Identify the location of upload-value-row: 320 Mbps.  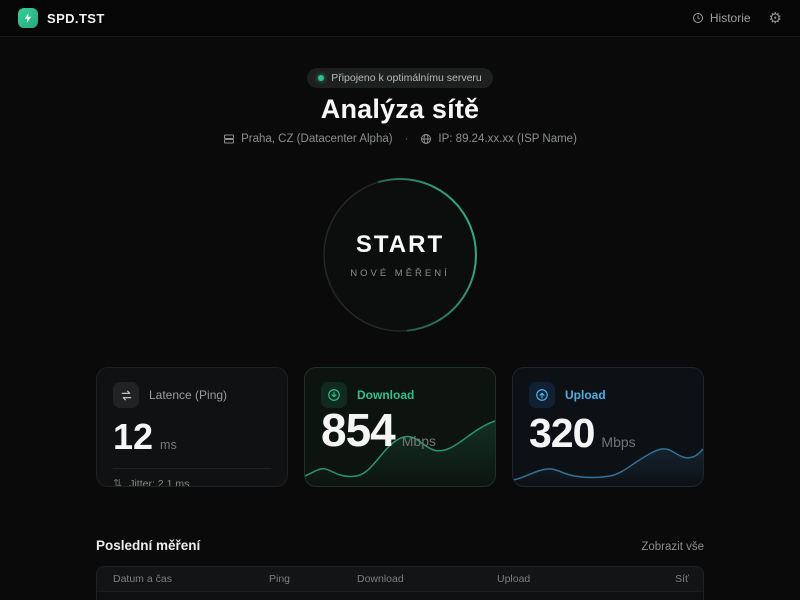
(582, 433).